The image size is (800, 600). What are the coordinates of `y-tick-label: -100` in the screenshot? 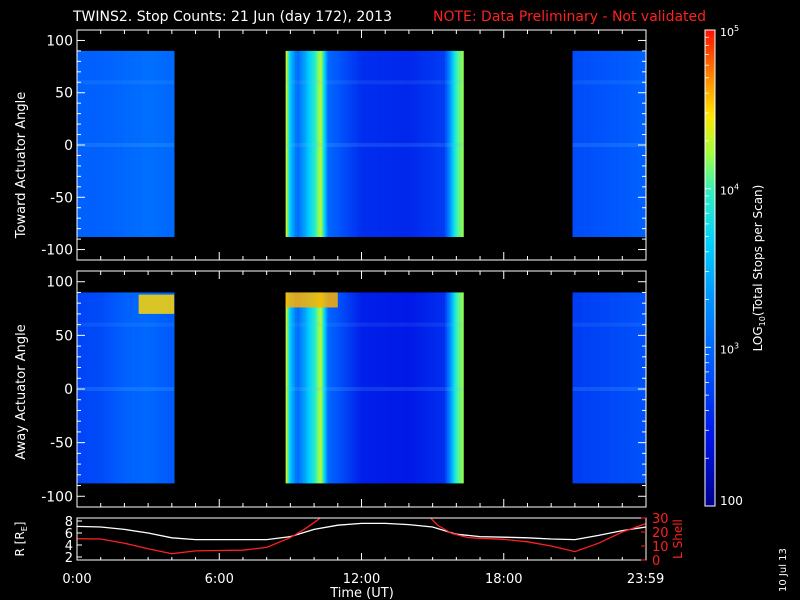 It's located at (57, 251).